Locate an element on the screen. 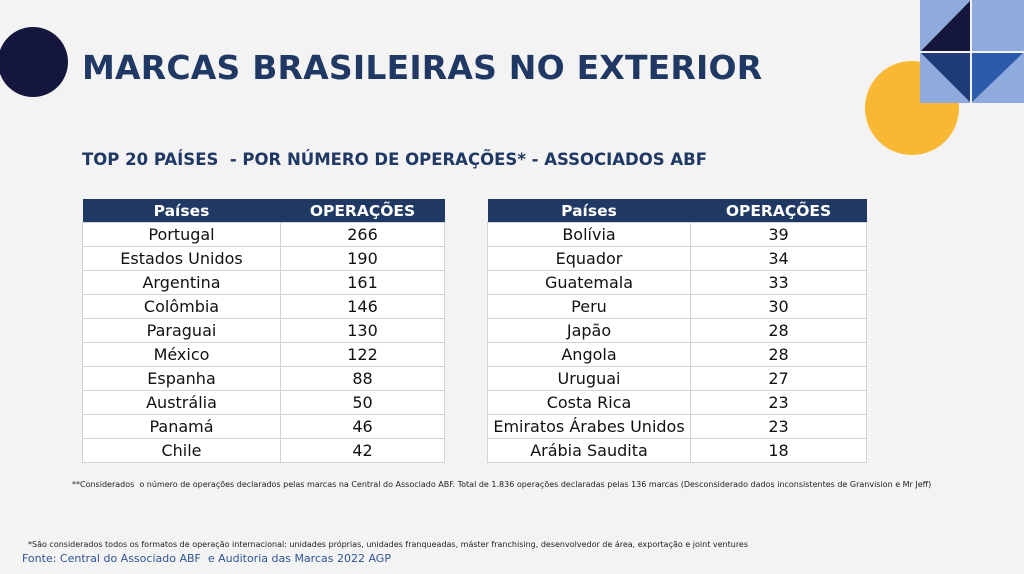 The width and height of the screenshot is (1024, 574). country-cell: Portugal is located at coordinates (181, 234).